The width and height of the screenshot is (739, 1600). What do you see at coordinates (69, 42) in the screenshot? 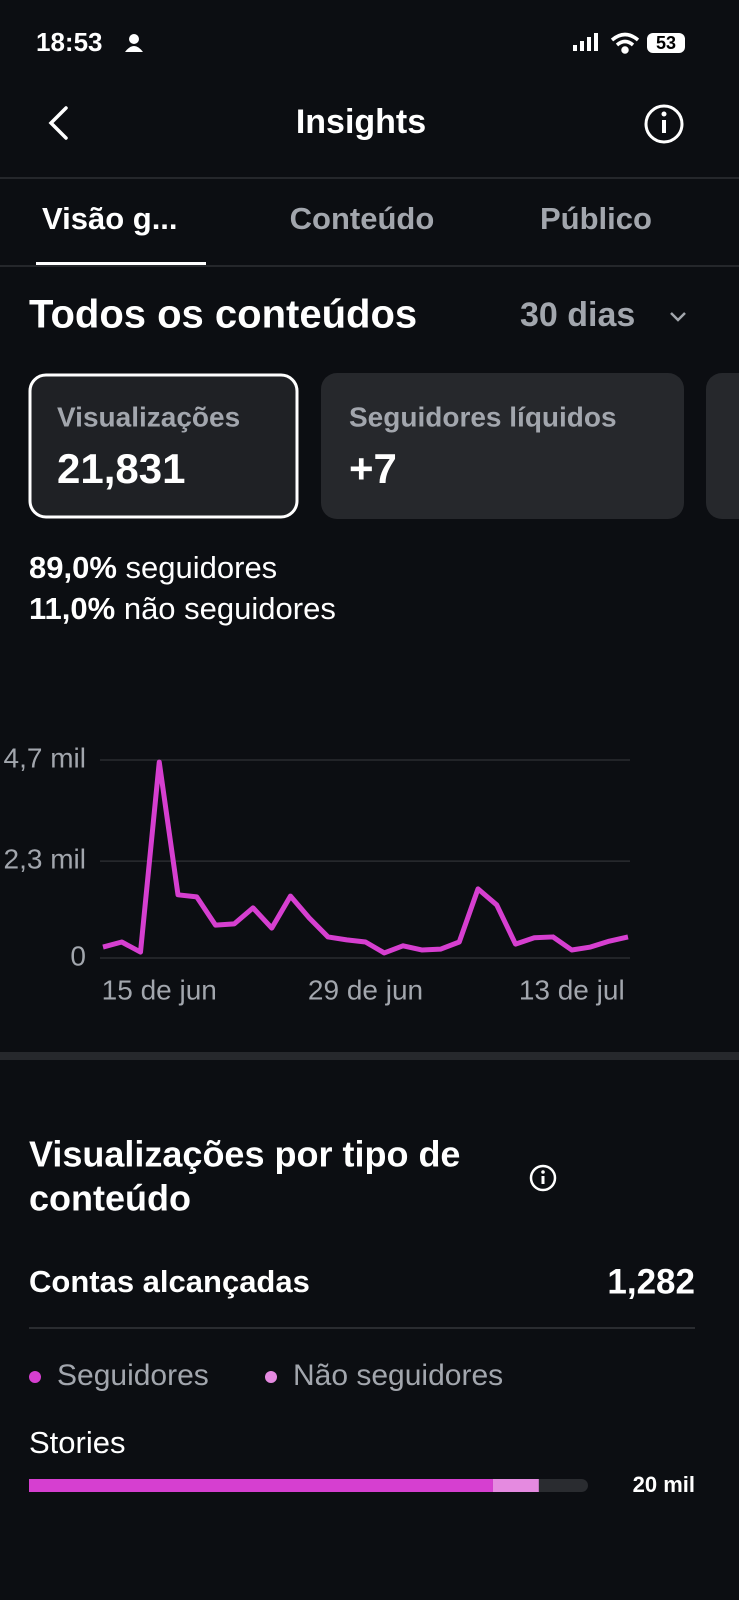
I see `clock: 18:53` at bounding box center [69, 42].